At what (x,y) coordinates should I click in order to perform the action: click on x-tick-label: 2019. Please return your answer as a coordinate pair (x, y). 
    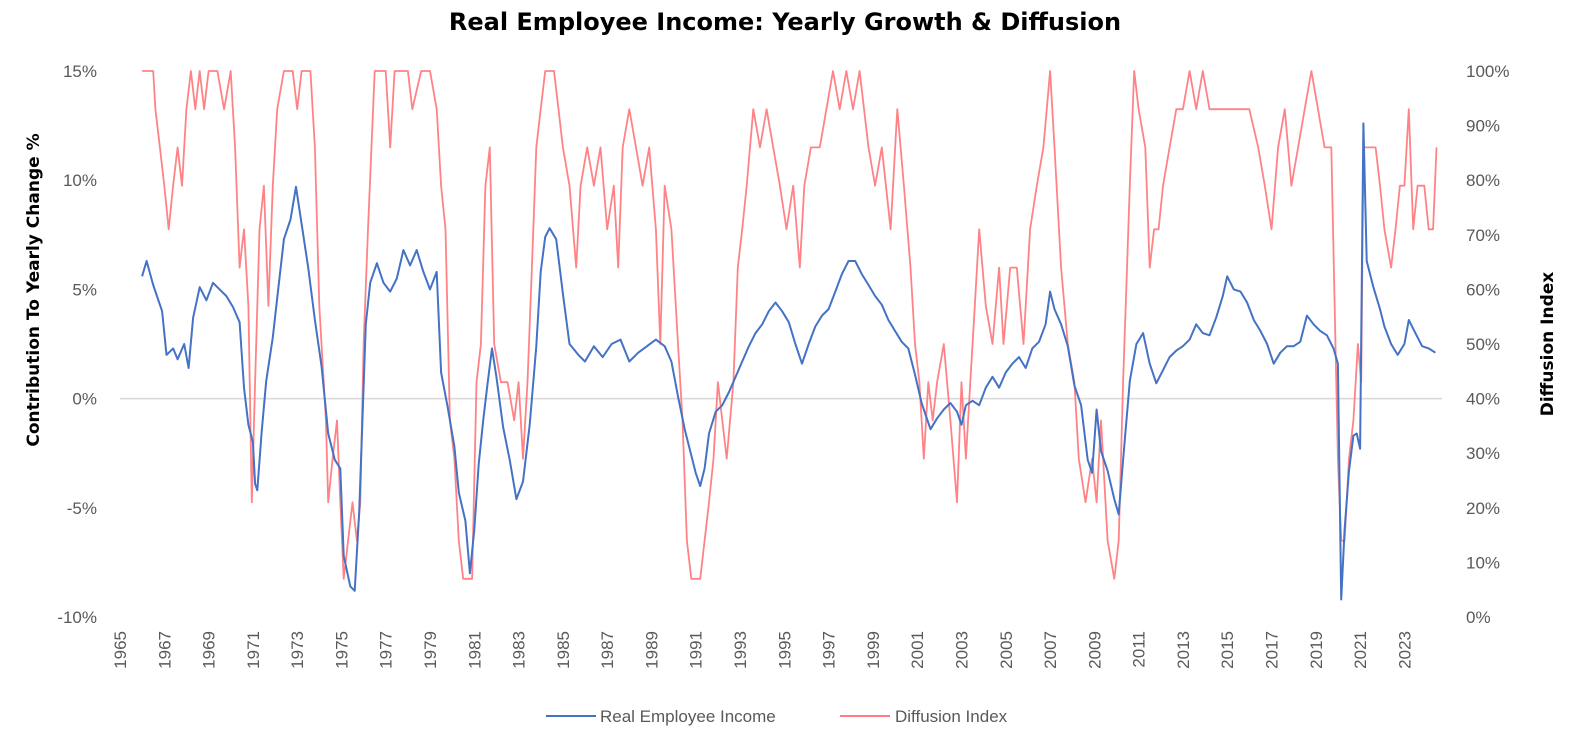
    Looking at the image, I should click on (1316, 650).